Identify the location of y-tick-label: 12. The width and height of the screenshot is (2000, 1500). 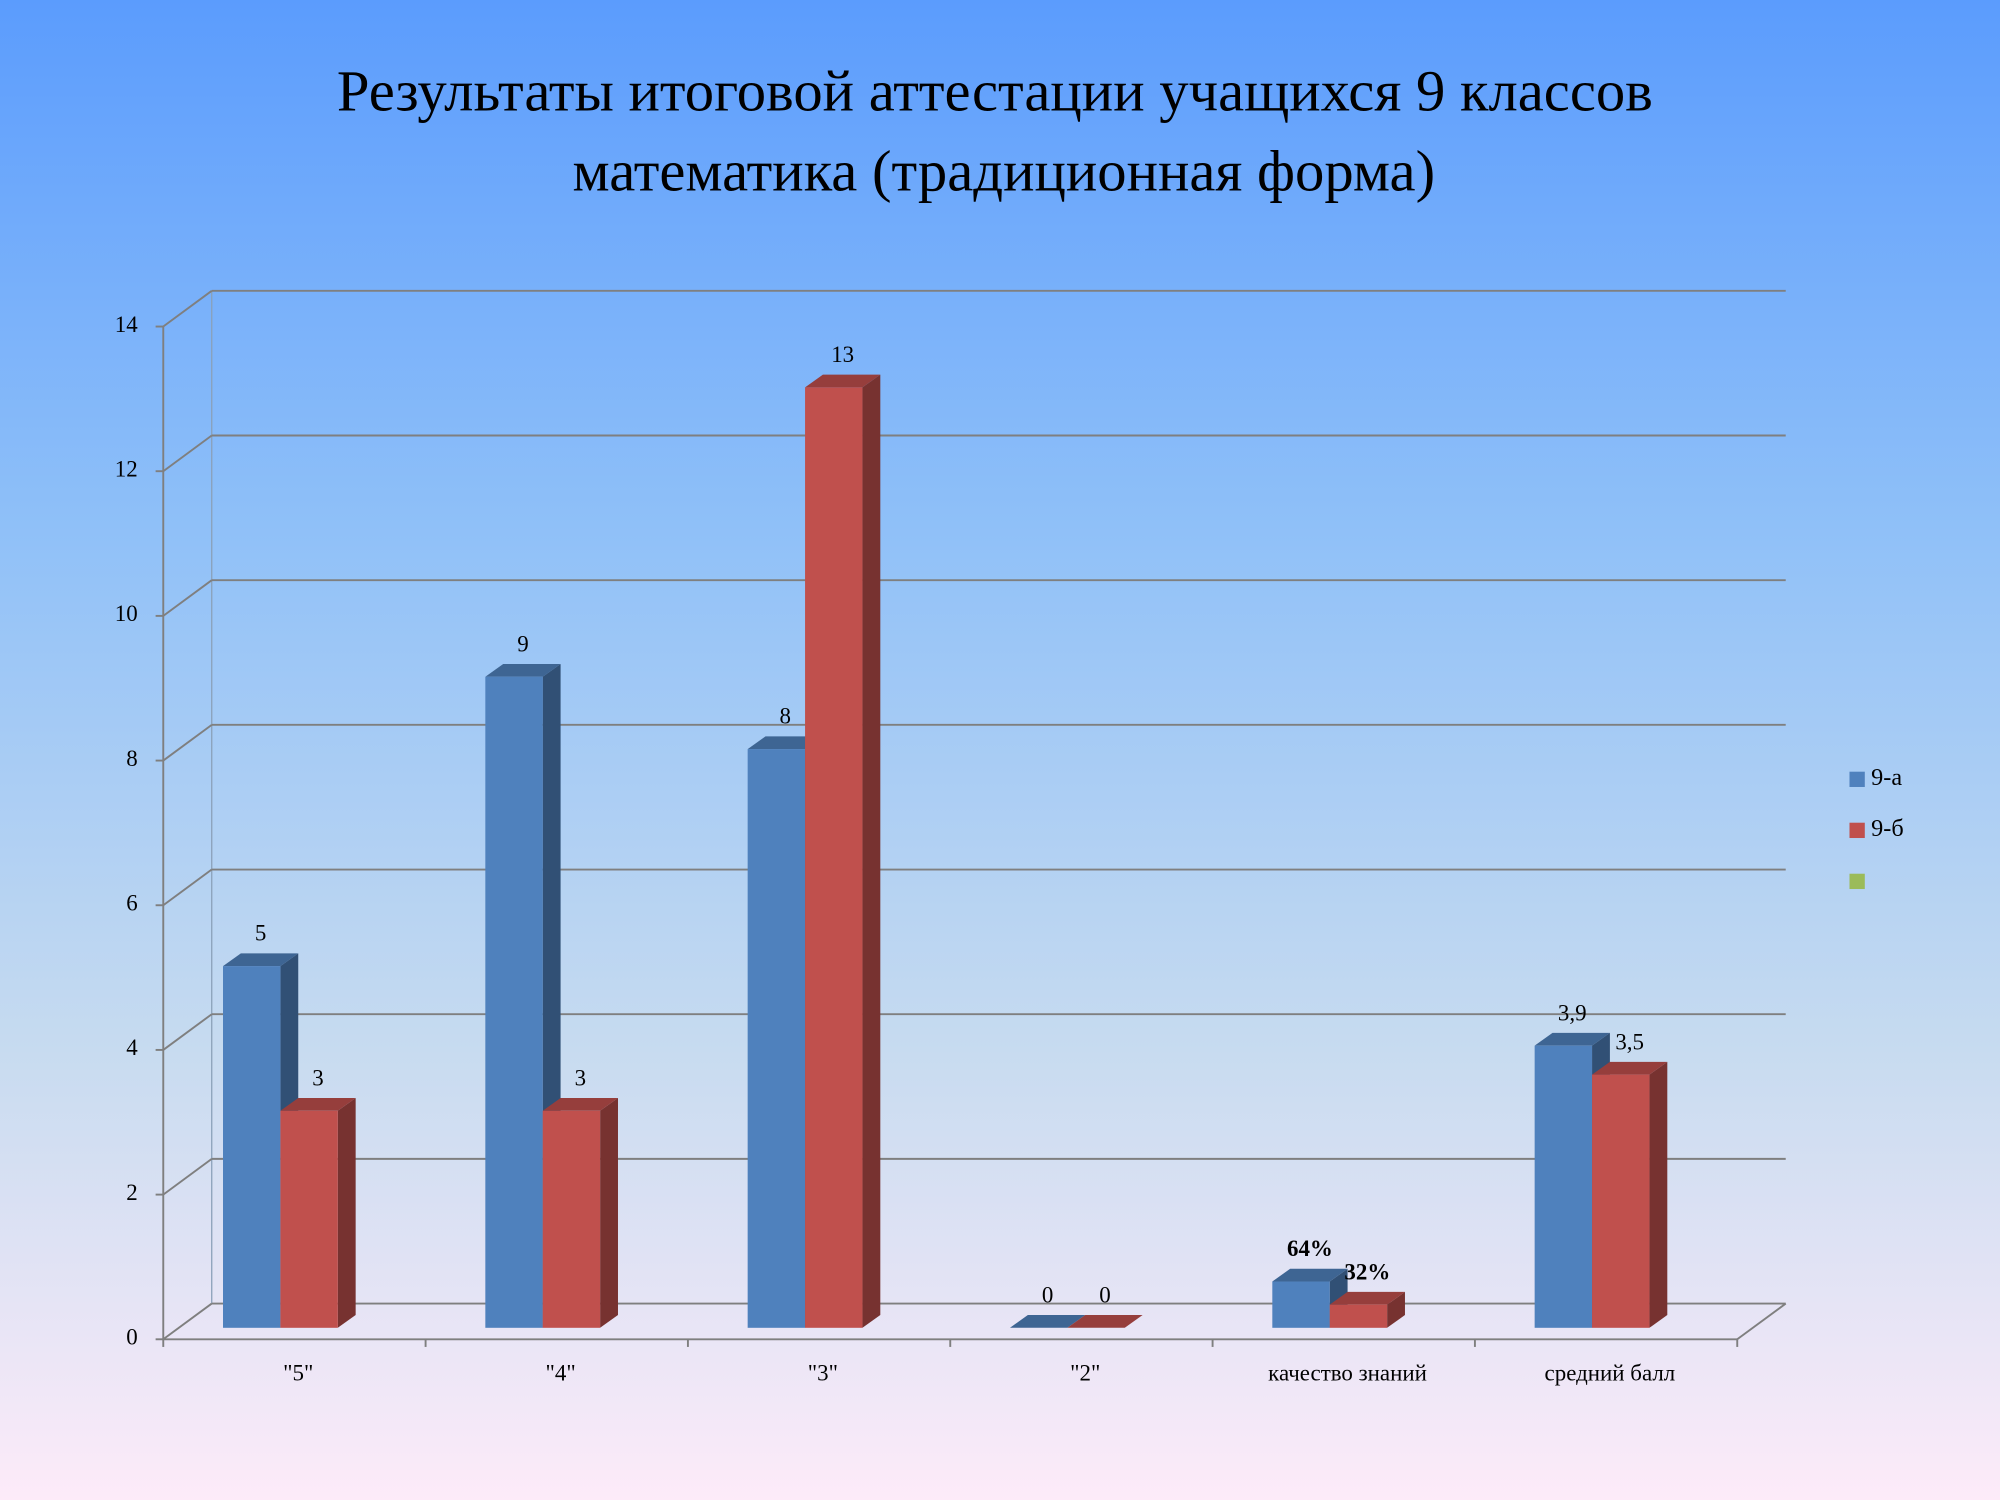
(126, 468).